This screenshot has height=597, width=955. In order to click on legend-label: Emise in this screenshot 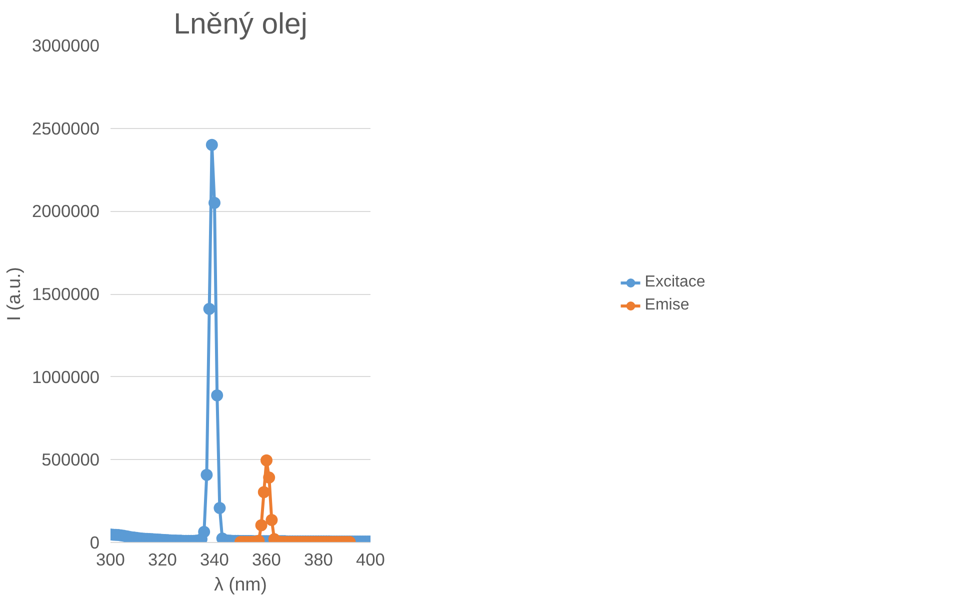, I will do `click(667, 305)`.